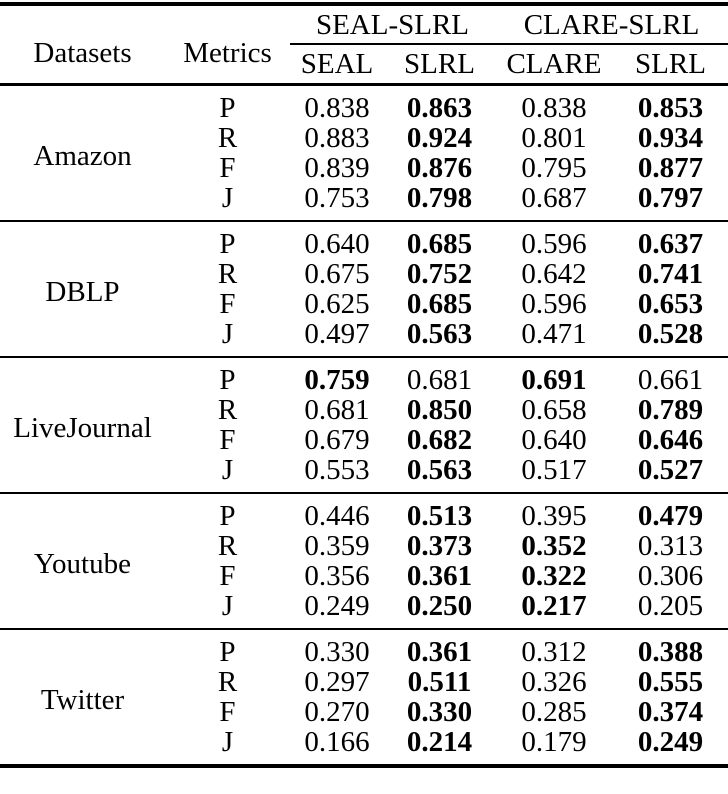  What do you see at coordinates (82, 564) in the screenshot?
I see `dataset-name: Youtube` at bounding box center [82, 564].